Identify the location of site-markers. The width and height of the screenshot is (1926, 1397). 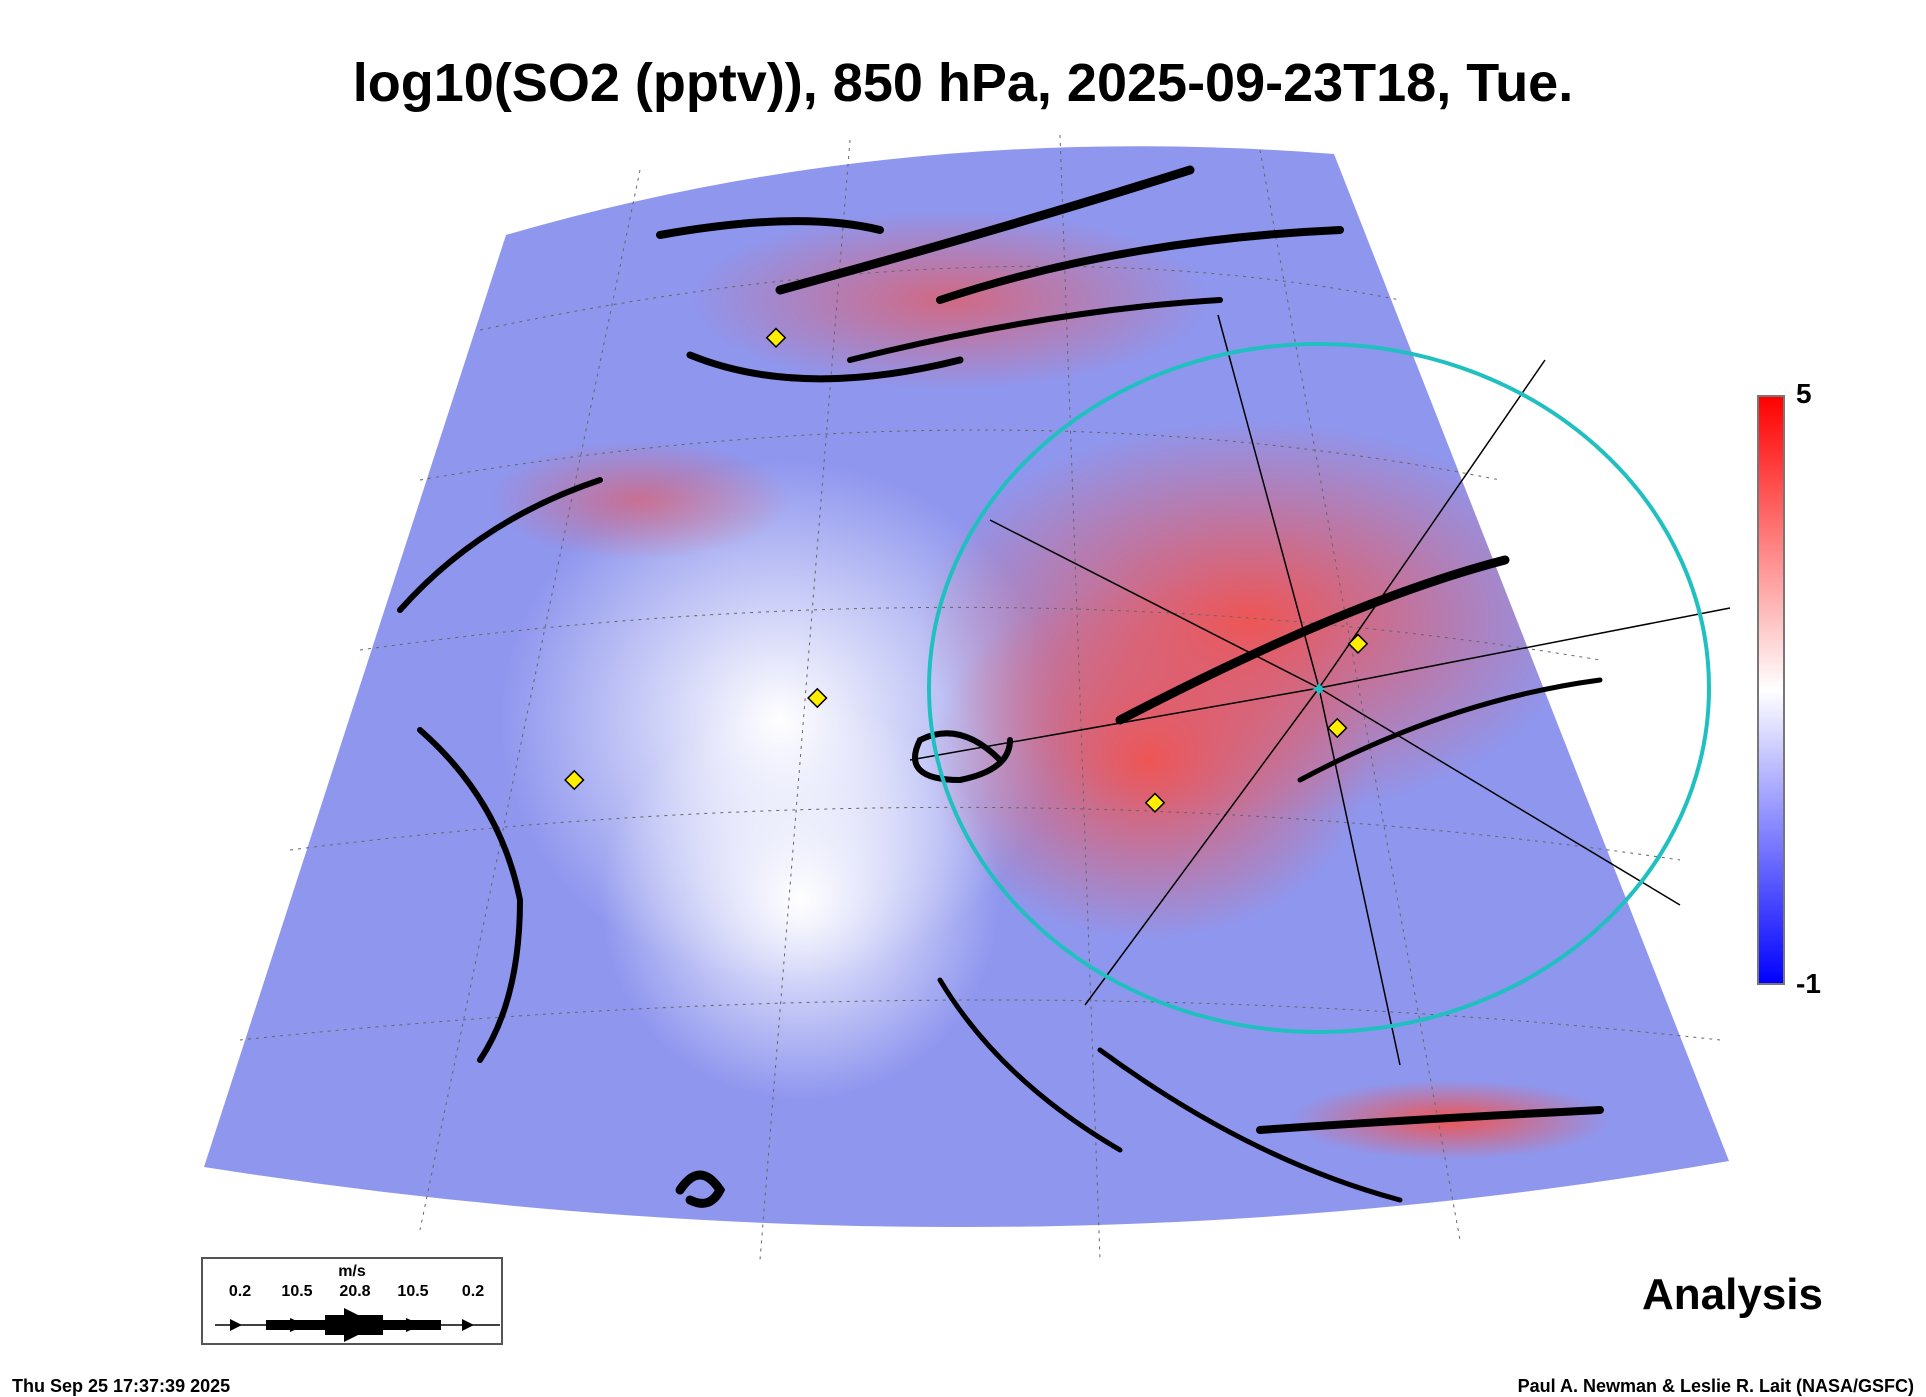
(966, 570).